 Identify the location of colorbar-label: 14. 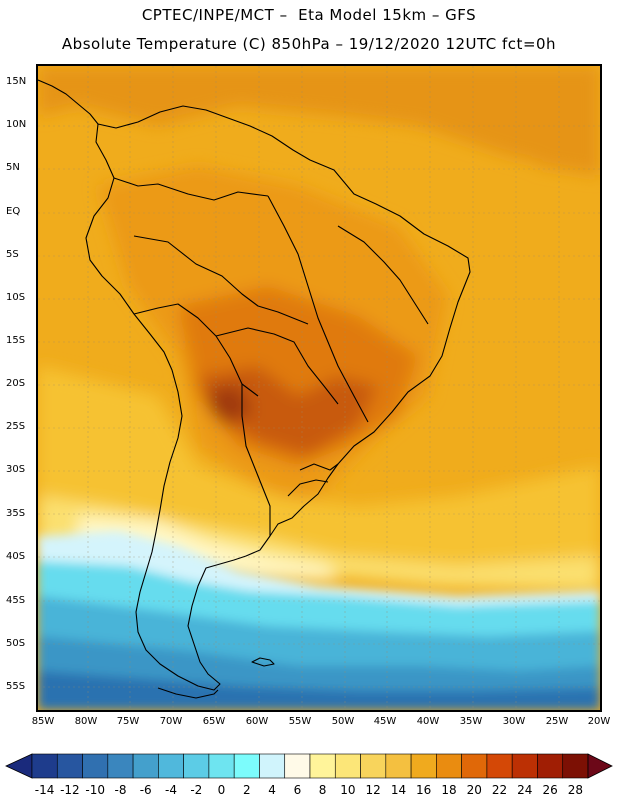
(398, 790).